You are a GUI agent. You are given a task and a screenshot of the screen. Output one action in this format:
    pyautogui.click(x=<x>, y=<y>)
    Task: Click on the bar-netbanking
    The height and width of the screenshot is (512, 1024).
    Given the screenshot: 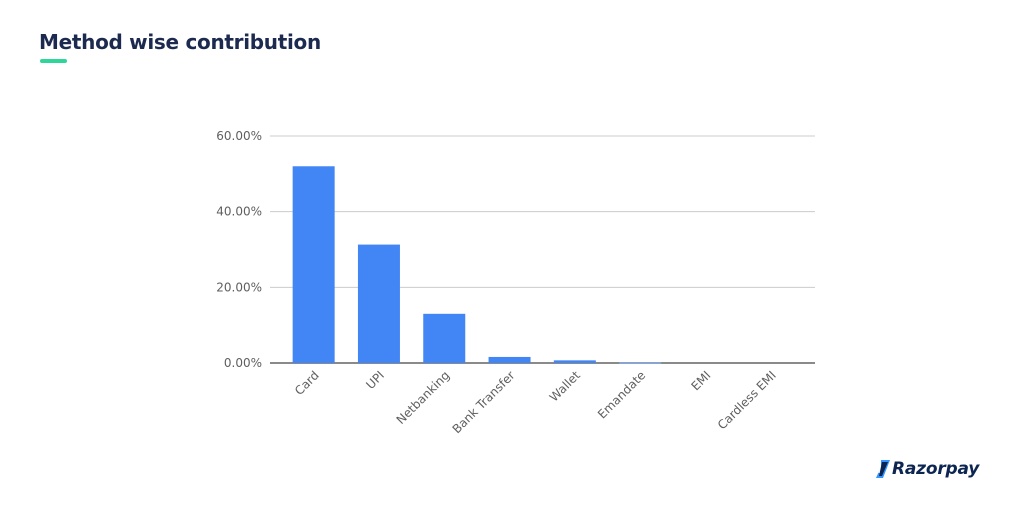 What is the action you would take?
    pyautogui.click(x=444, y=338)
    